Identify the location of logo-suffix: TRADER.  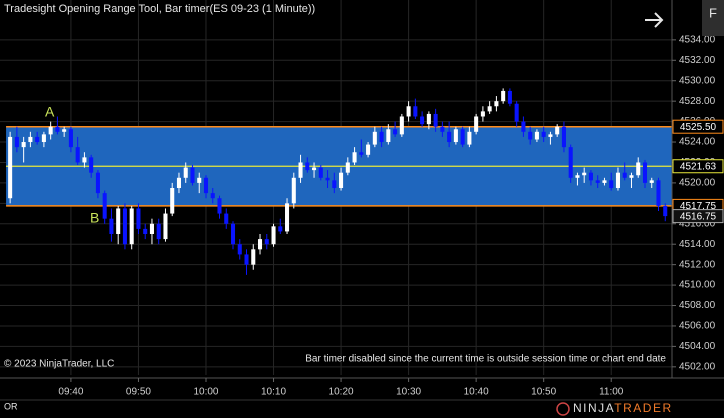
(643, 408).